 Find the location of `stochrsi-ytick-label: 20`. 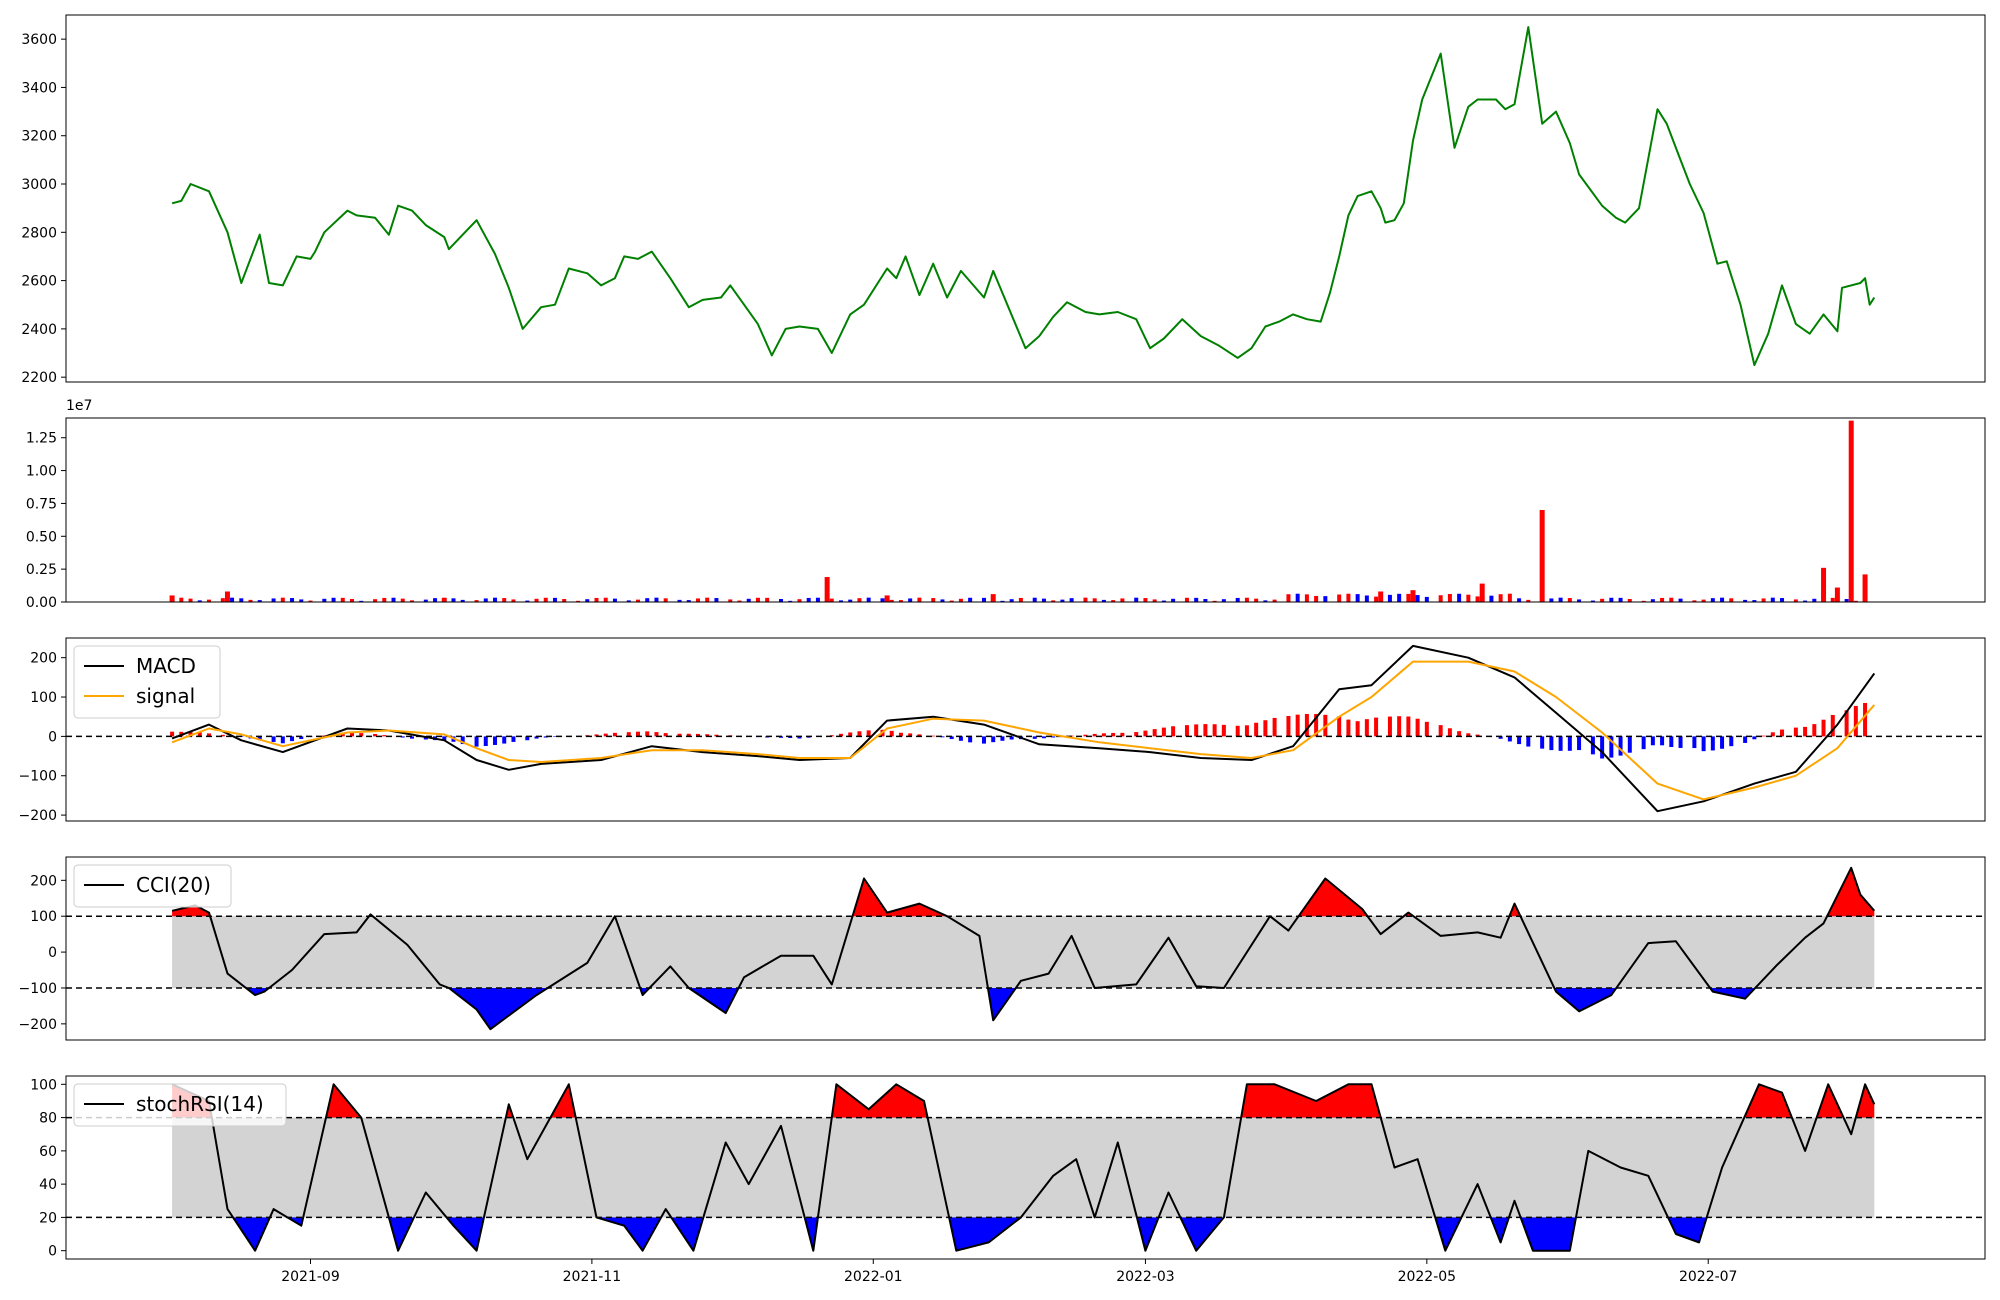

stochrsi-ytick-label: 20 is located at coordinates (48, 1218).